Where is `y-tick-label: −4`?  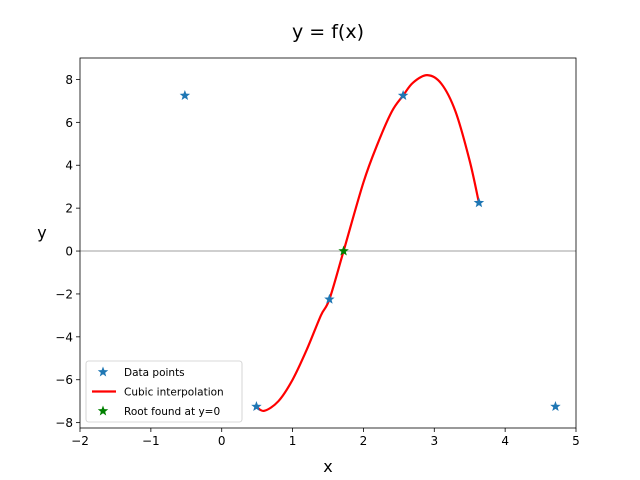
y-tick-label: −4 is located at coordinates (64, 337).